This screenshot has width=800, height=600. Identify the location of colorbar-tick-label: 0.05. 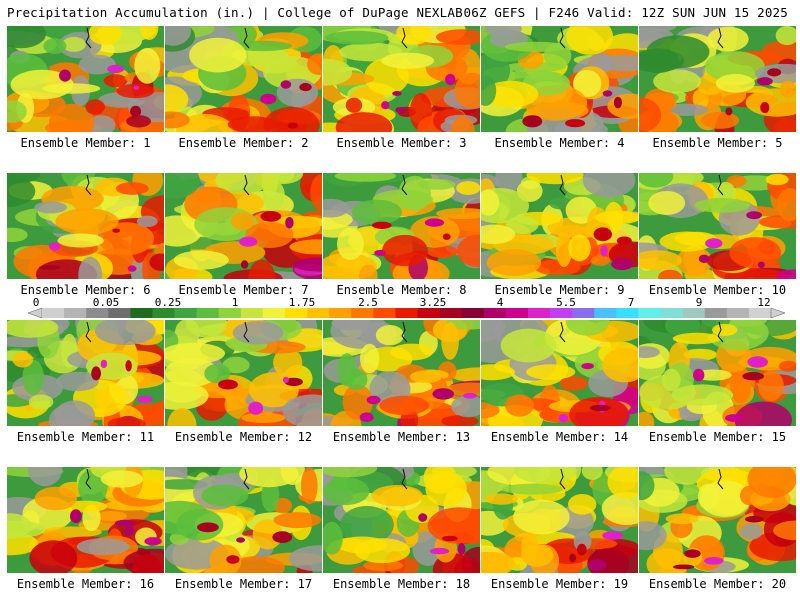
(106, 302).